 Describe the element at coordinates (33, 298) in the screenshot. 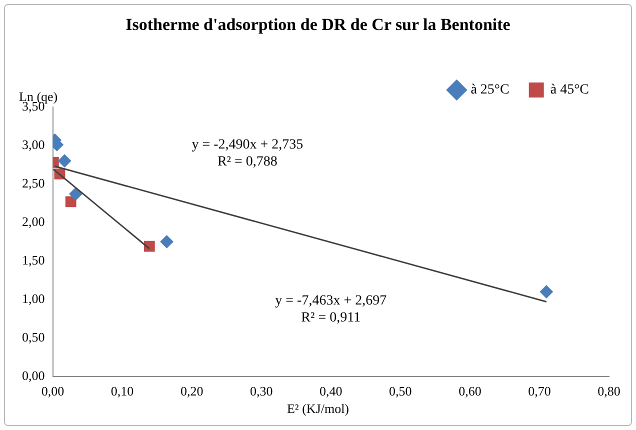

I see `y-tick-label: 1,00` at that location.